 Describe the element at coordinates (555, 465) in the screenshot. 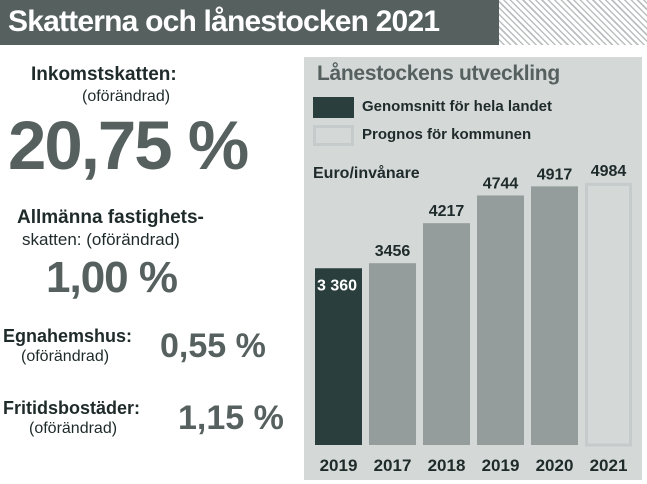

I see `category-label-4: 2020` at that location.